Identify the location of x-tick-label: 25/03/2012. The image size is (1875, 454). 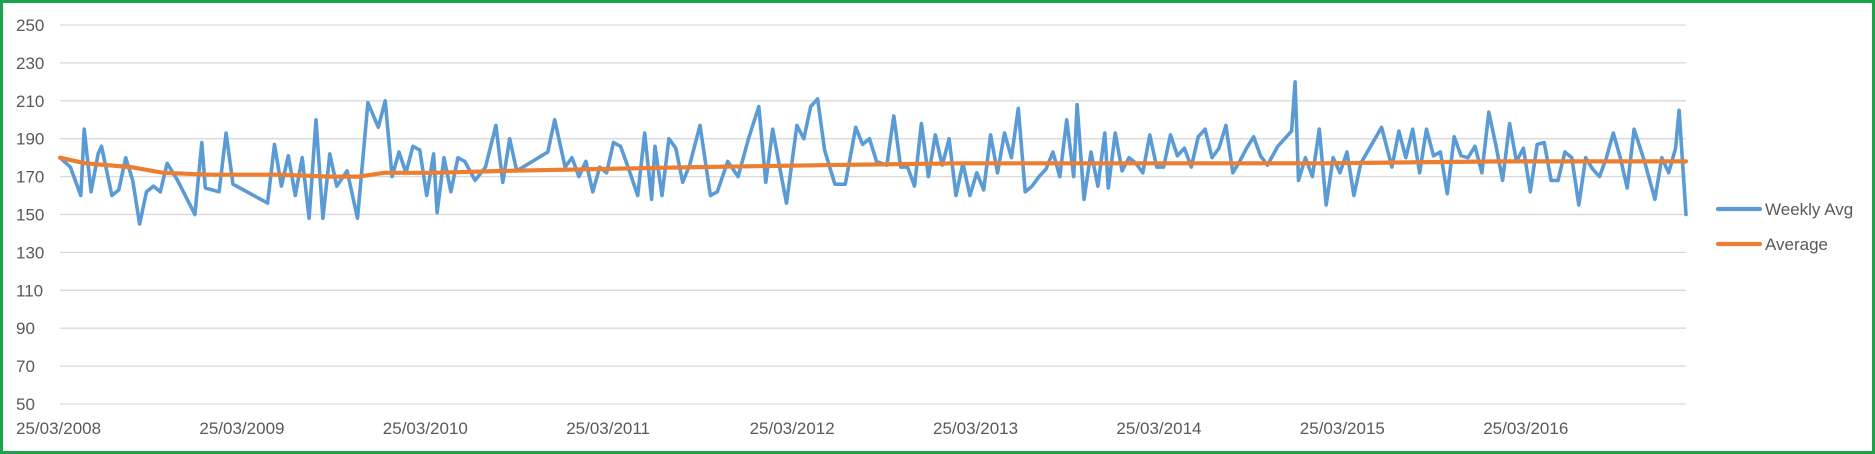
(792, 428).